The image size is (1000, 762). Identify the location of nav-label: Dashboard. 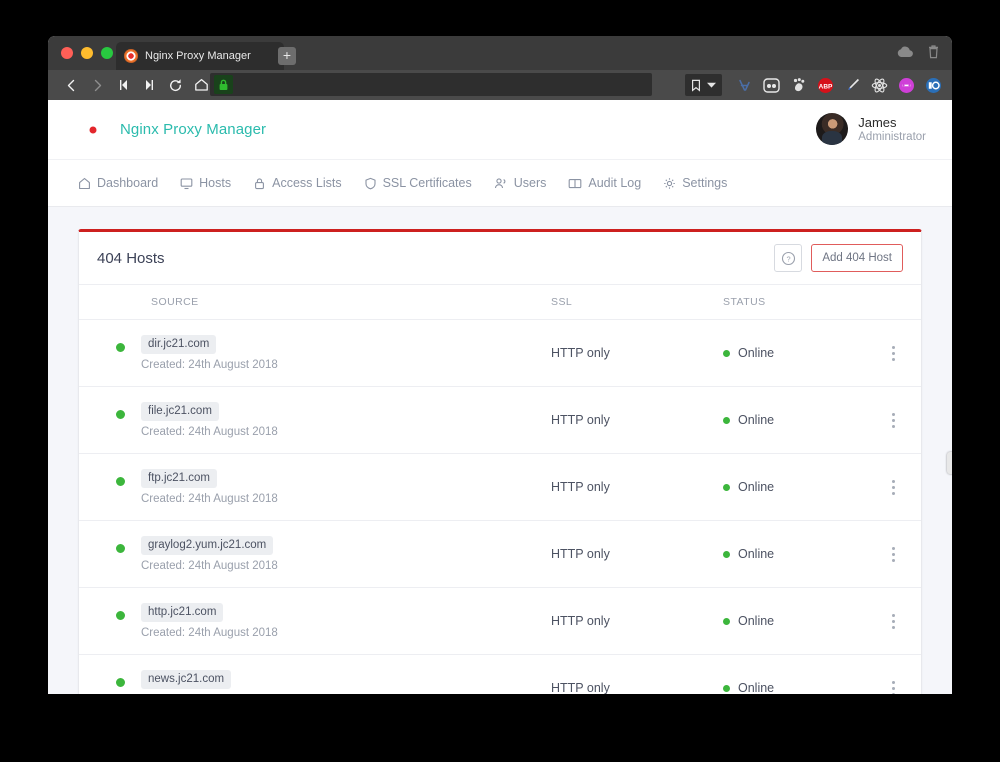
(128, 183).